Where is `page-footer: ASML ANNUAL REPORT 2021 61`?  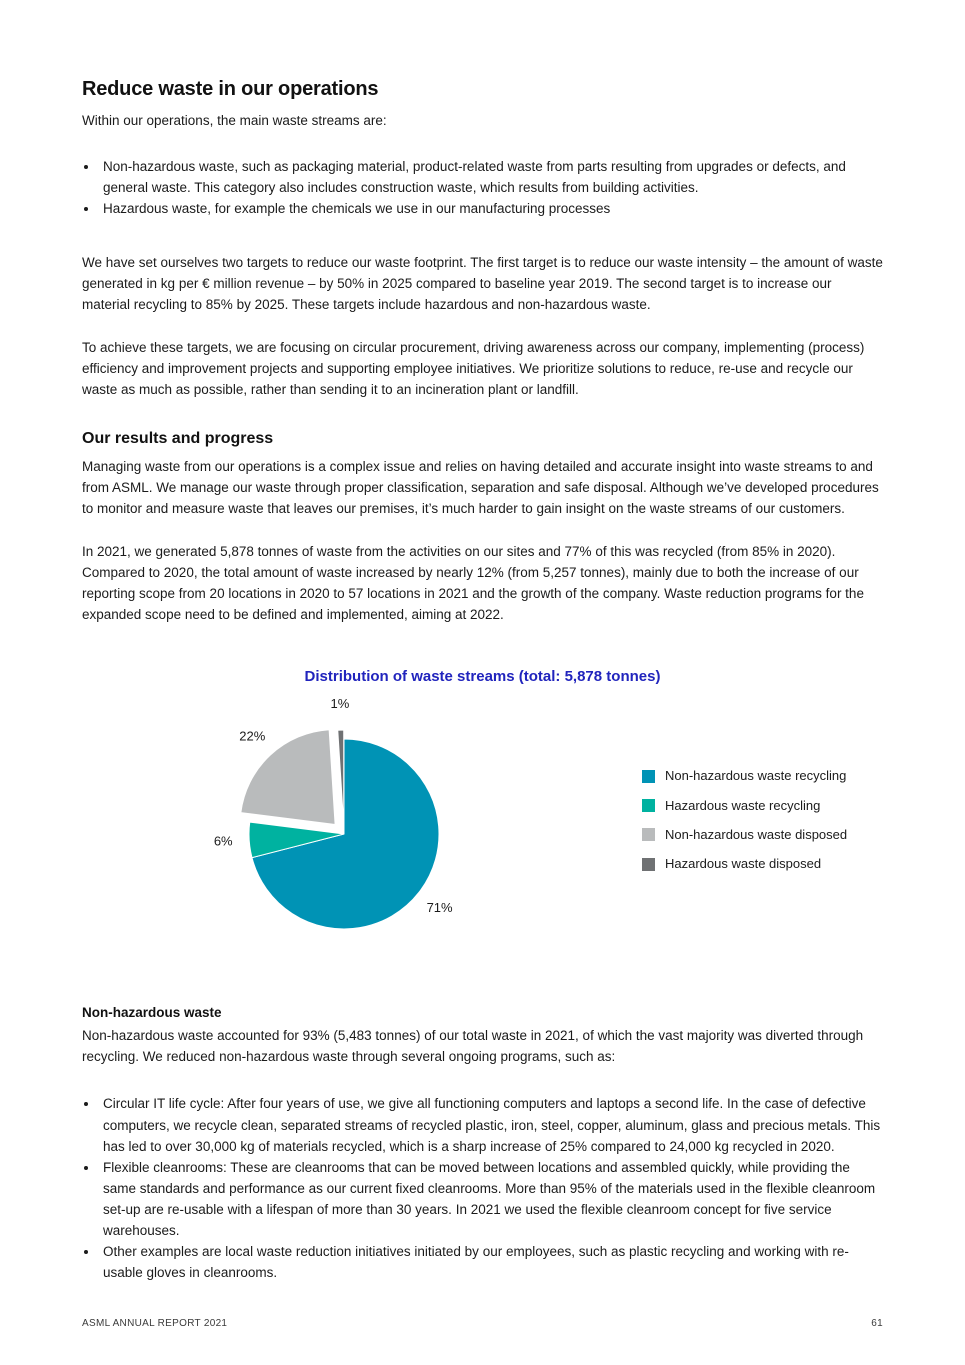
page-footer: ASML ANNUAL REPORT 2021 61 is located at coordinates (482, 1323).